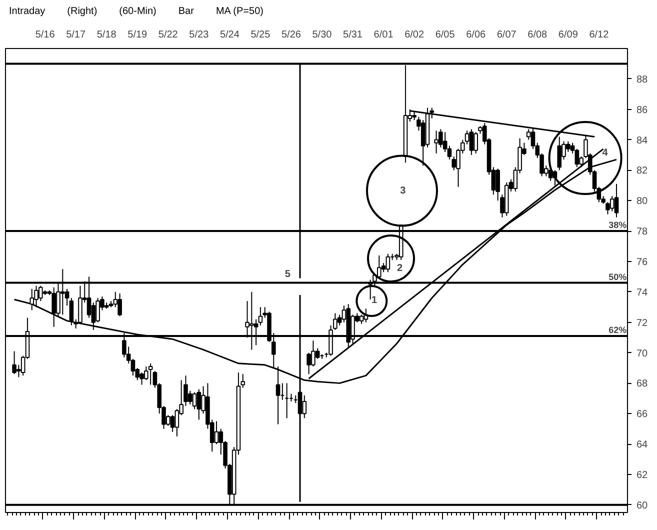  I want to click on text: MA (P=50), so click(240, 11).